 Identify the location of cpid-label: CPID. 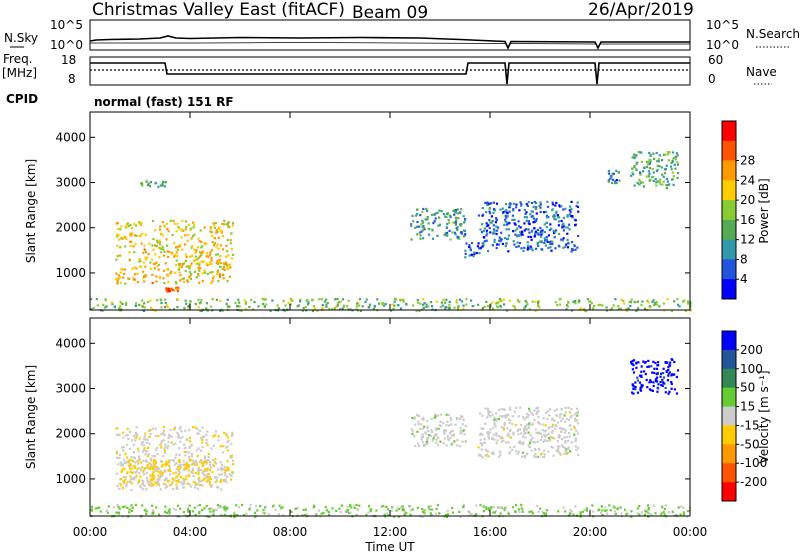
(22, 99).